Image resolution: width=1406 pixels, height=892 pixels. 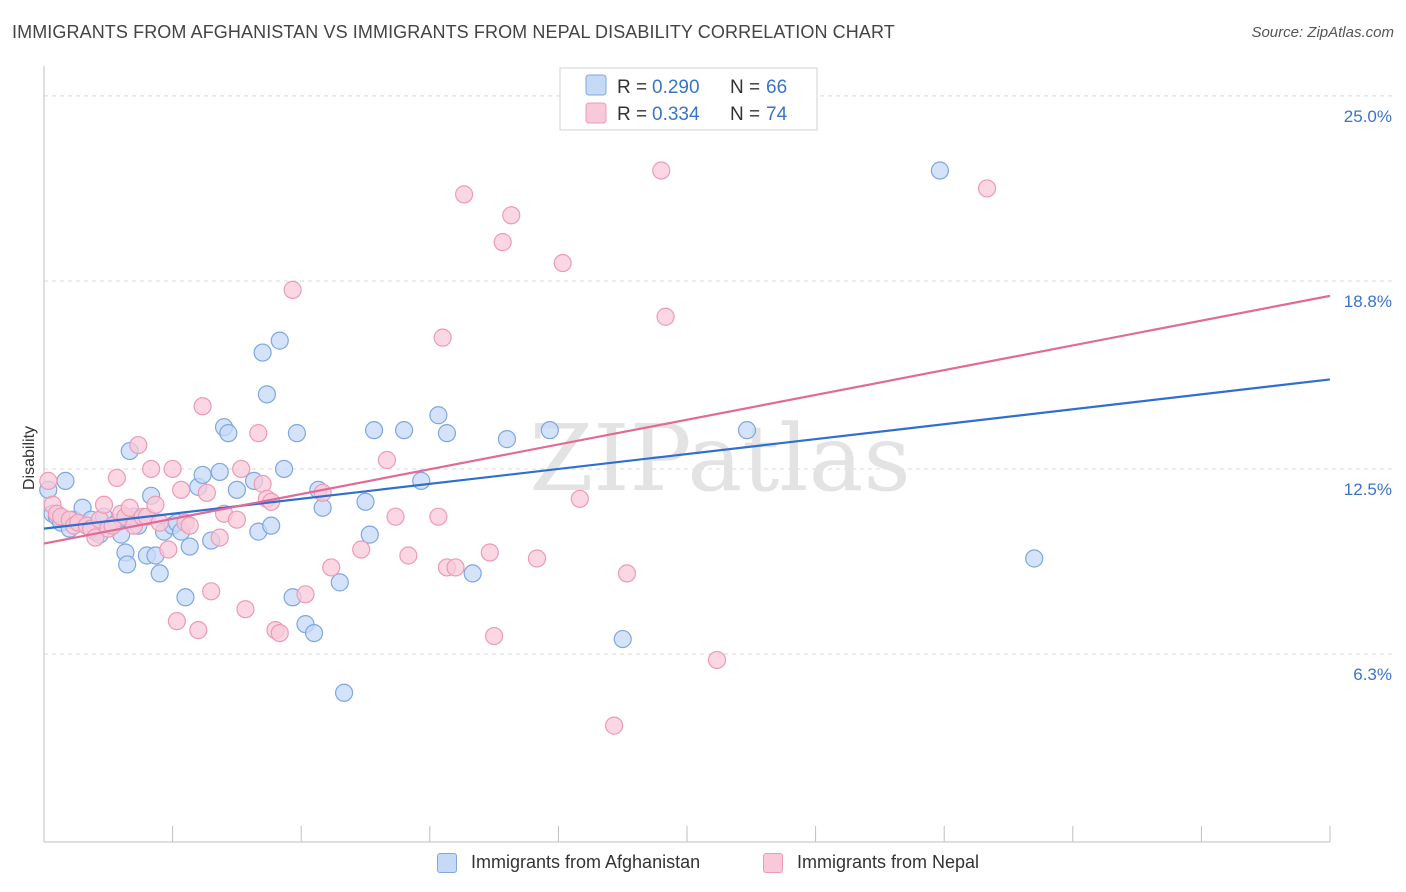 What do you see at coordinates (632, 114) in the screenshot?
I see `legend-r-label-2: R =` at bounding box center [632, 114].